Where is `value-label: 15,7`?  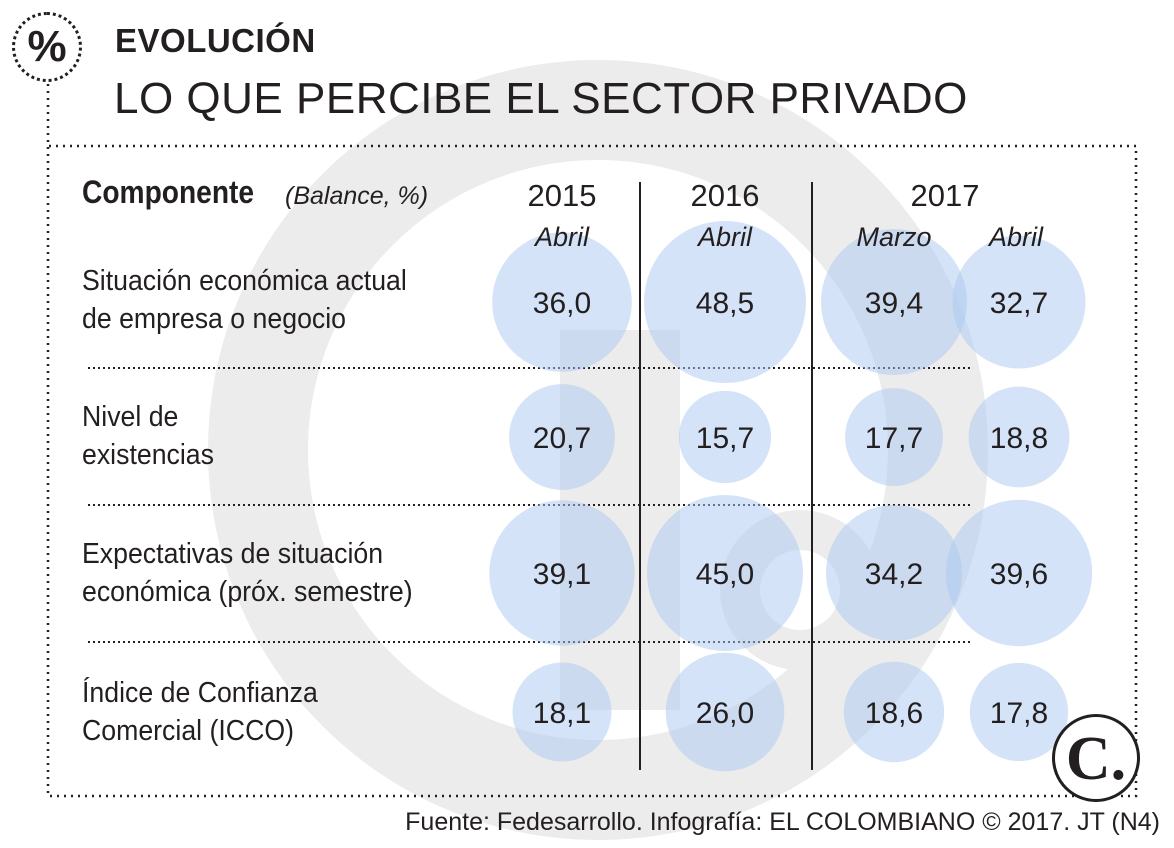 value-label: 15,7 is located at coordinates (725, 438).